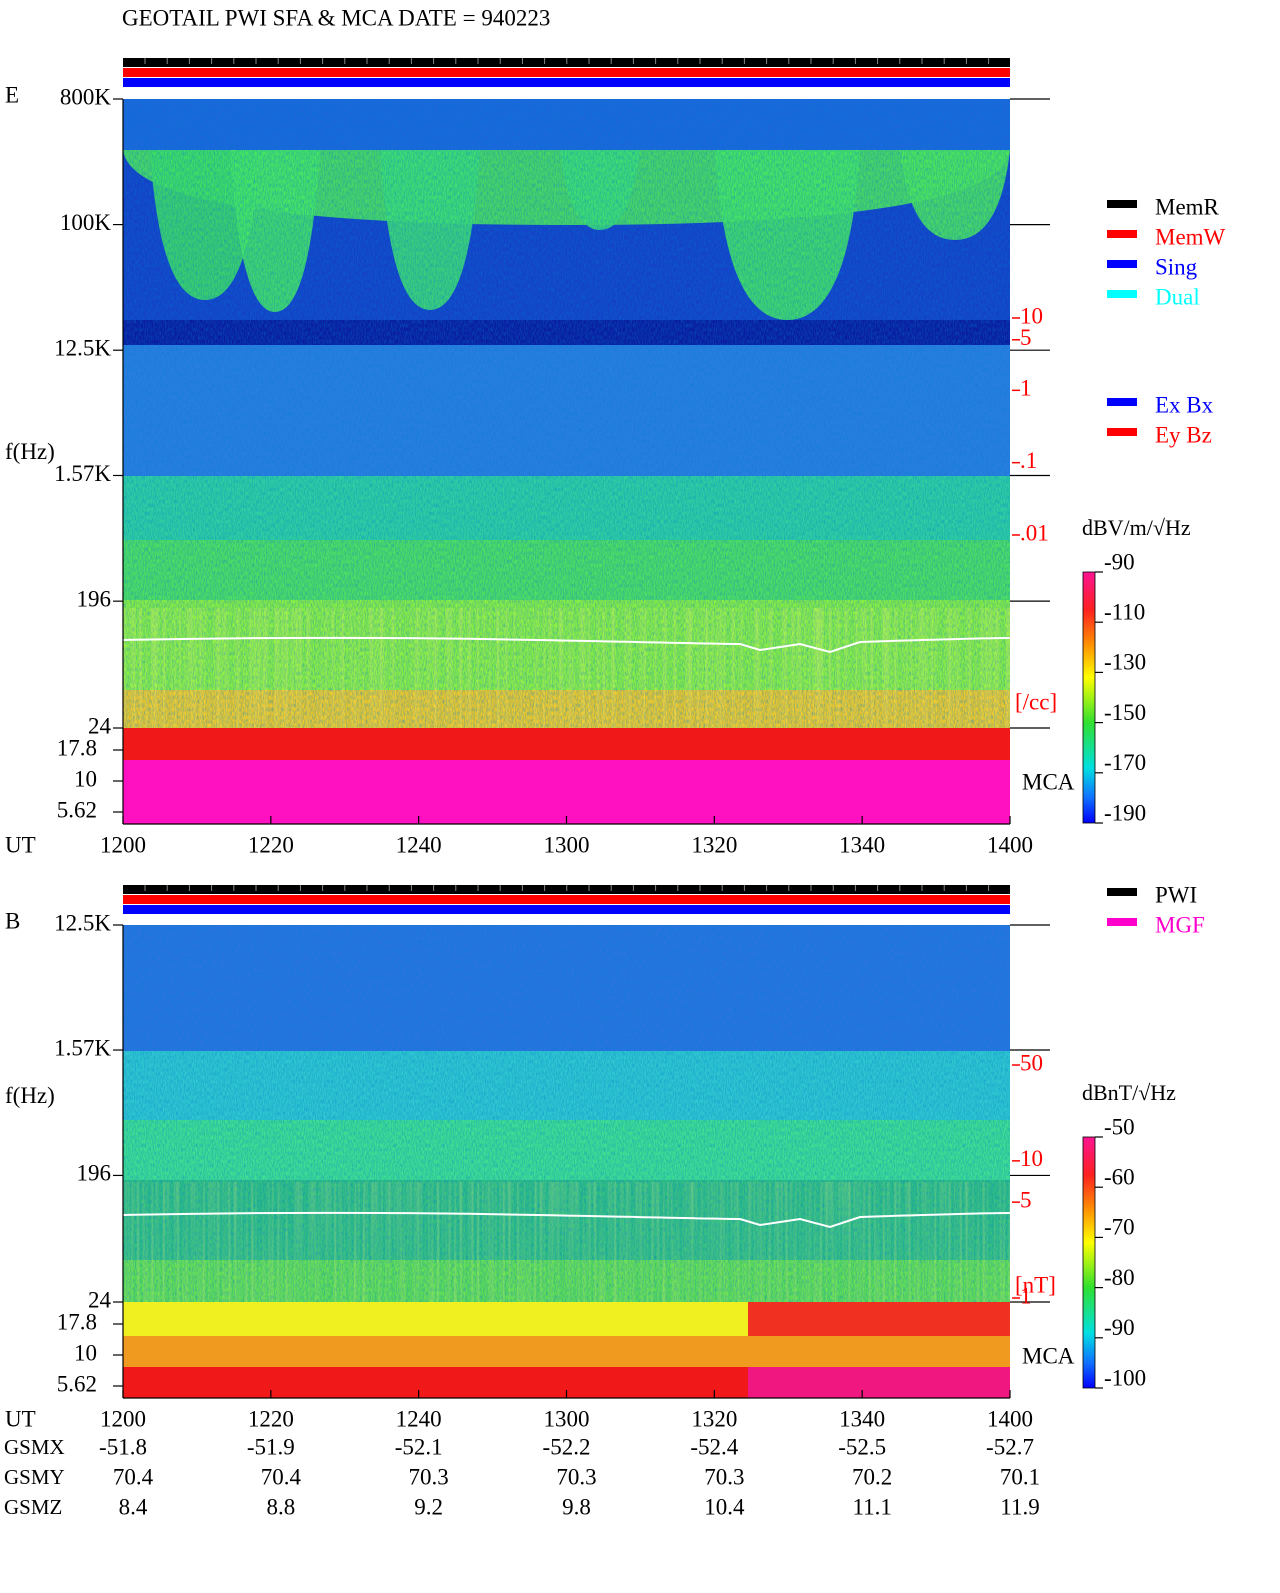 Image resolution: width=1280 pixels, height=1593 pixels. I want to click on legend-label: Ey Bz, so click(1183, 434).